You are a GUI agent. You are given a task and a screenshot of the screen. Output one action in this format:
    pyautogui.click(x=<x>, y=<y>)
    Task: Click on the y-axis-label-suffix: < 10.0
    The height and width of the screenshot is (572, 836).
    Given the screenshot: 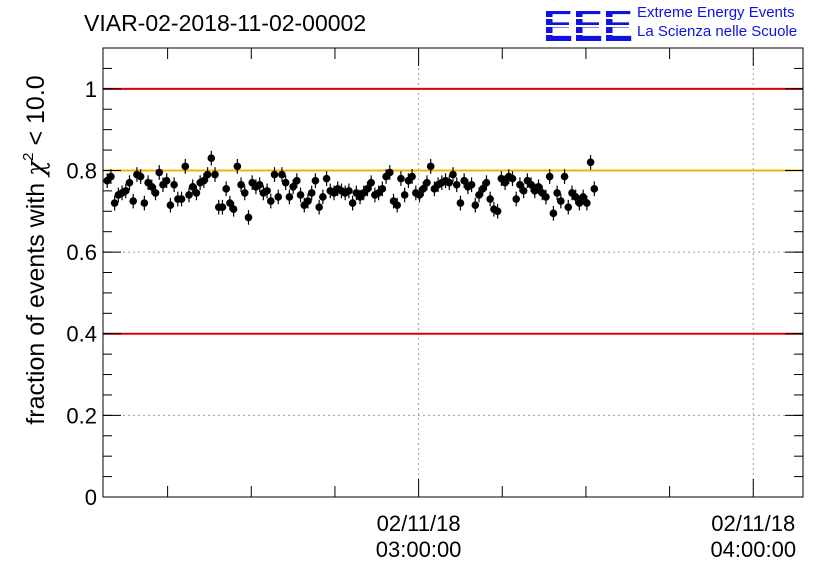 What is the action you would take?
    pyautogui.click(x=36, y=113)
    